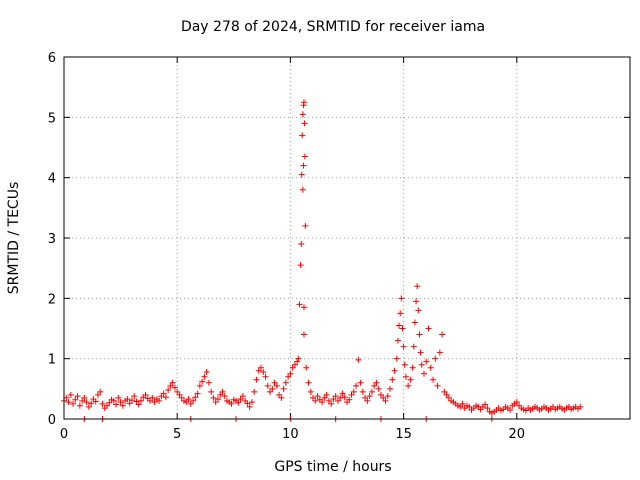  I want to click on x-tick-label: 5, so click(177, 434).